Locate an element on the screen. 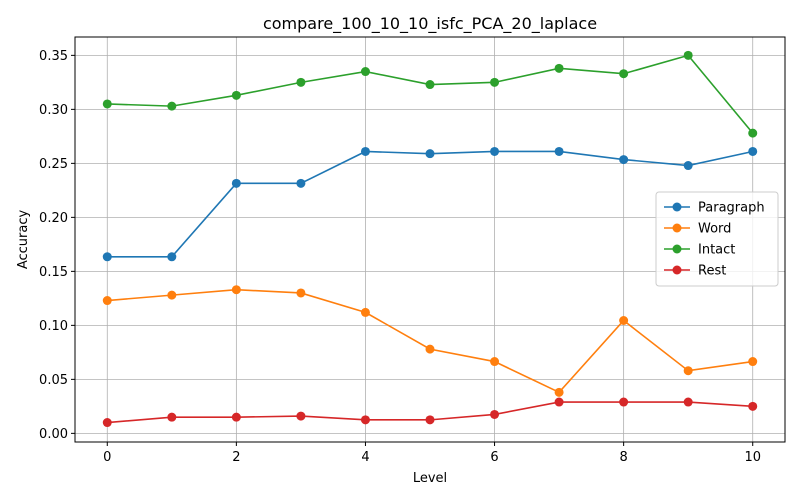 The width and height of the screenshot is (800, 500). series-intact is located at coordinates (430, 94).